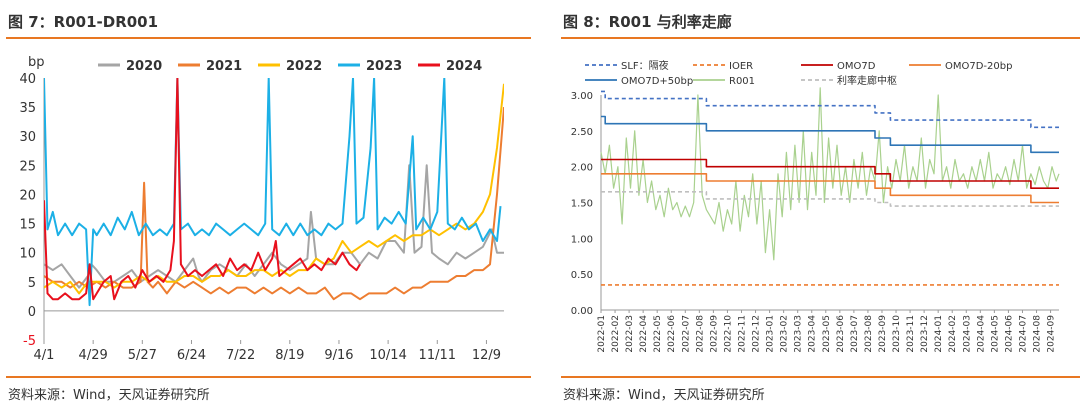  What do you see at coordinates (830, 188) in the screenshot?
I see `series-line-OMO7D-20bp` at bounding box center [830, 188].